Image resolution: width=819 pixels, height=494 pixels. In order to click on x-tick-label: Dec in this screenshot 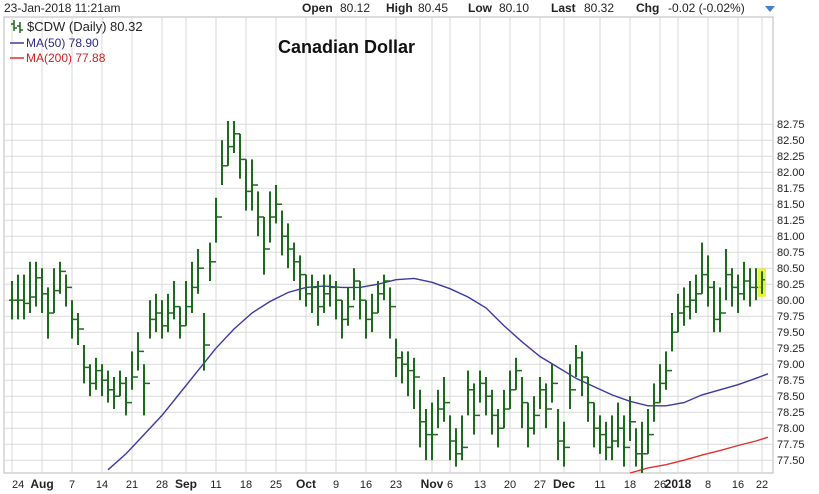, I will do `click(564, 484)`.